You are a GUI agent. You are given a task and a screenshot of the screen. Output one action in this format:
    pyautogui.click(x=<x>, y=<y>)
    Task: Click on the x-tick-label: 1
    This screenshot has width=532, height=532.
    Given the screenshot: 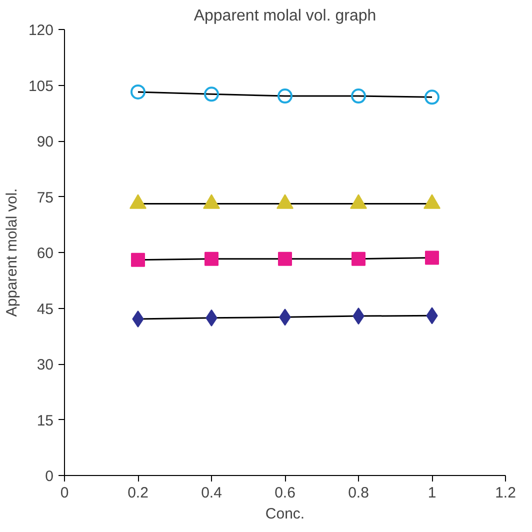 What is the action you would take?
    pyautogui.click(x=432, y=493)
    